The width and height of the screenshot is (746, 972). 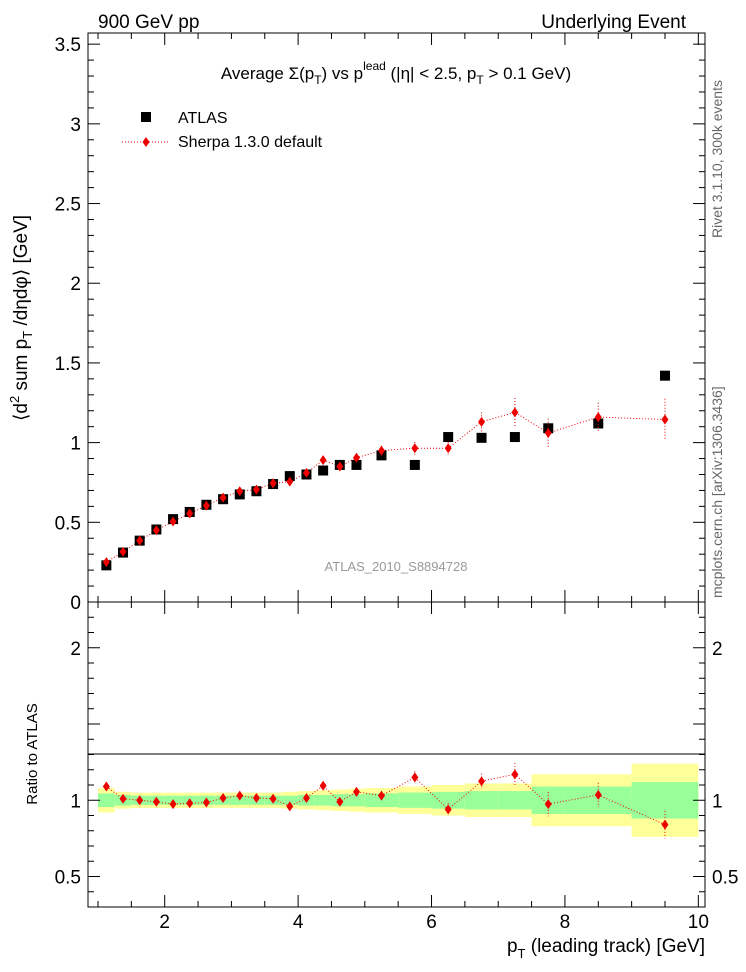 I want to click on ratio-data-layer, so click(x=385, y=800).